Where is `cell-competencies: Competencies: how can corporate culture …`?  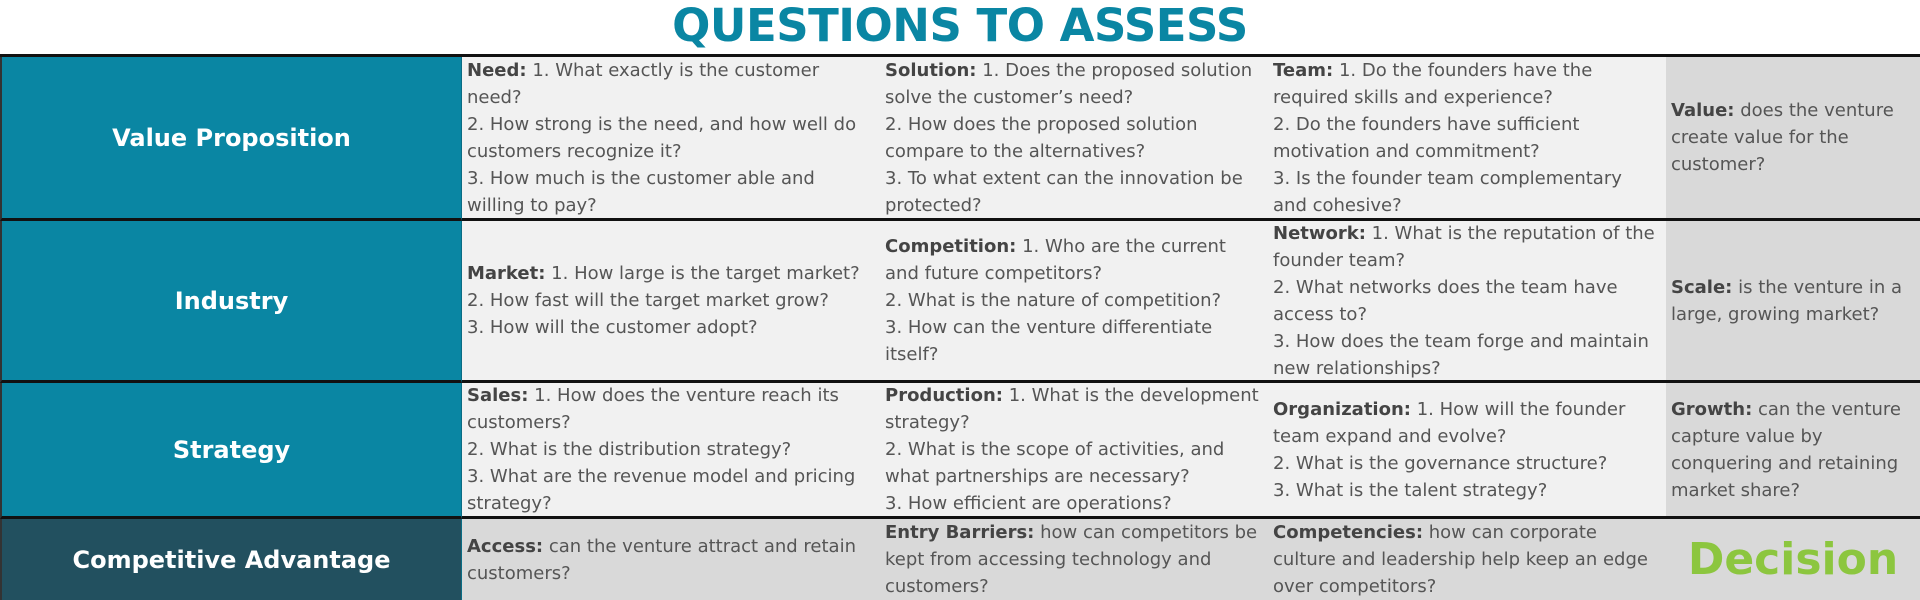
cell-competencies: Competencies: how can corporate culture … is located at coordinates (1467, 559).